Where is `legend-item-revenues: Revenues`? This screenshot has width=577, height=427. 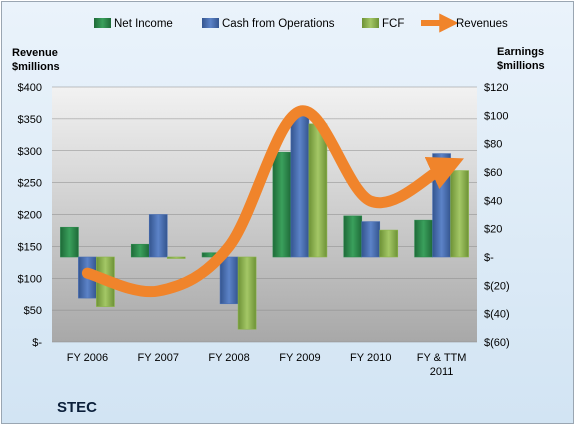
legend-item-revenues: Revenues is located at coordinates (464, 23).